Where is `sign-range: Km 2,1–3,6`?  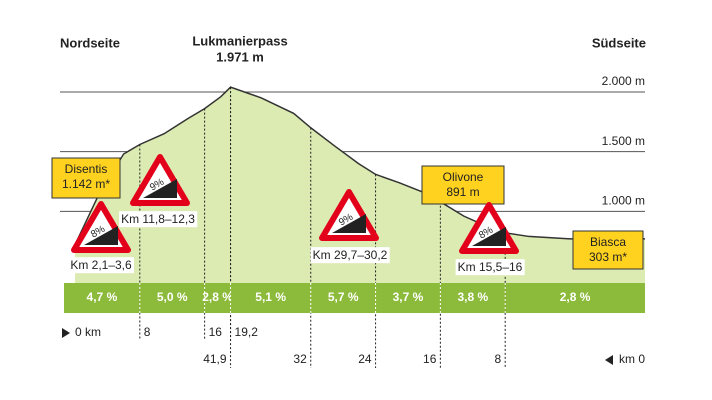 sign-range: Km 2,1–3,6 is located at coordinates (101, 265).